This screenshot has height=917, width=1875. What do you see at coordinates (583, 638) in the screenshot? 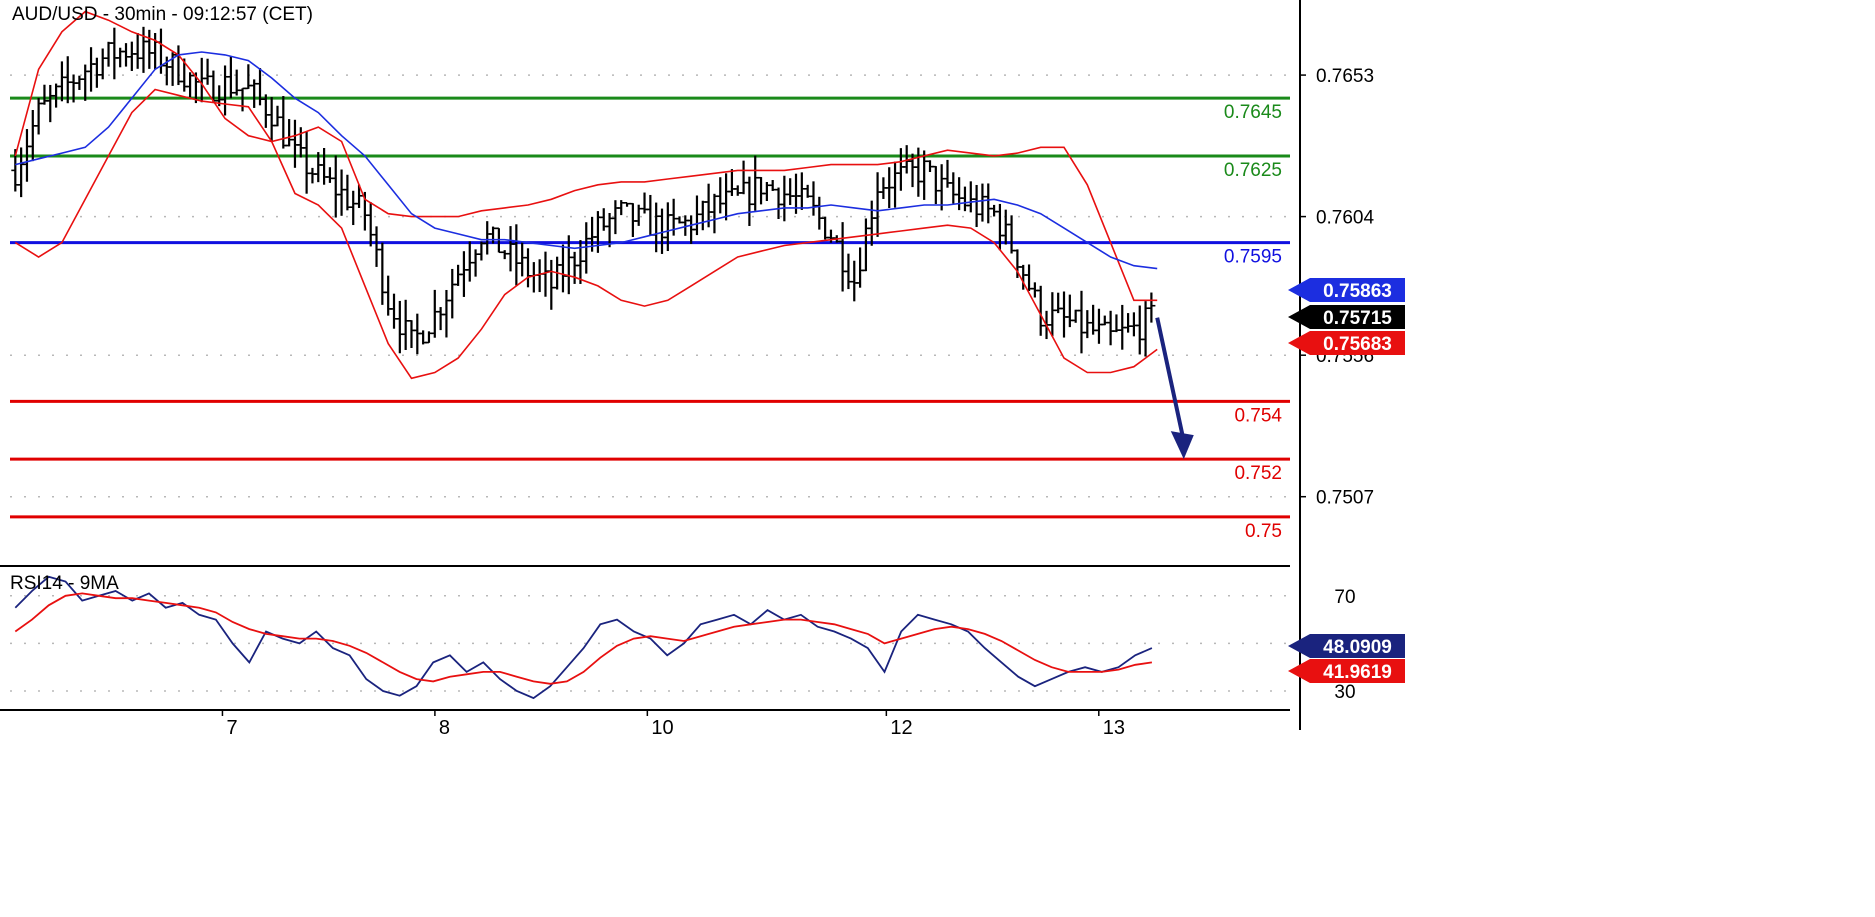
I see `rsi-ma-line` at bounding box center [583, 638].